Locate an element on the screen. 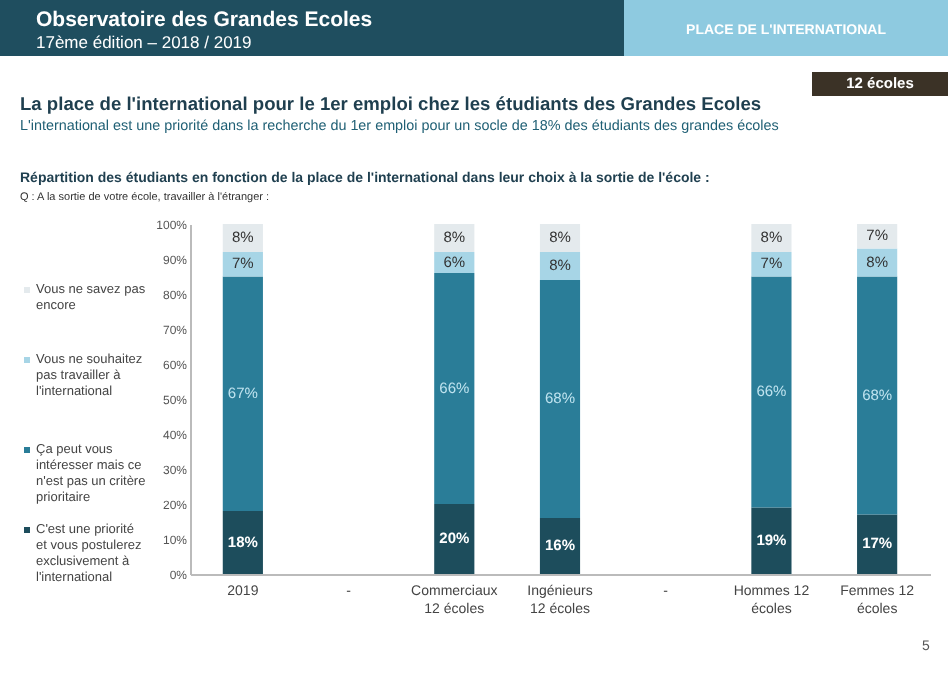  chart-subtitle: 17ème édition – 2018 / 2019 is located at coordinates (144, 42).